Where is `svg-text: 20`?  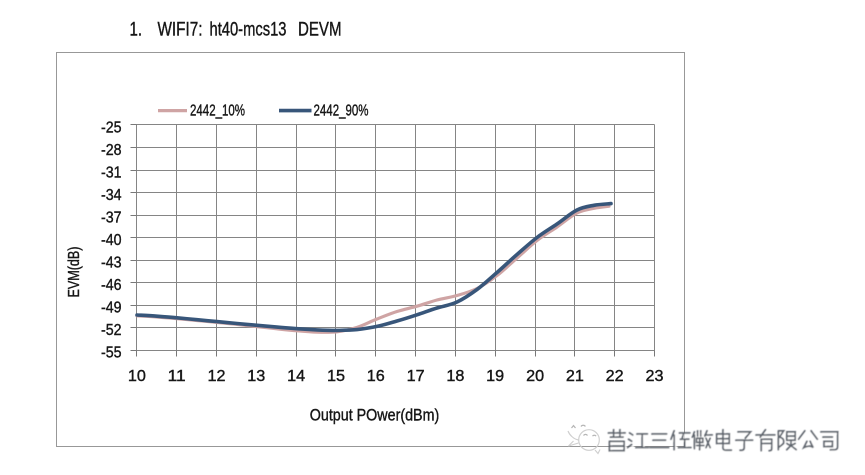 svg-text: 20 is located at coordinates (535, 376).